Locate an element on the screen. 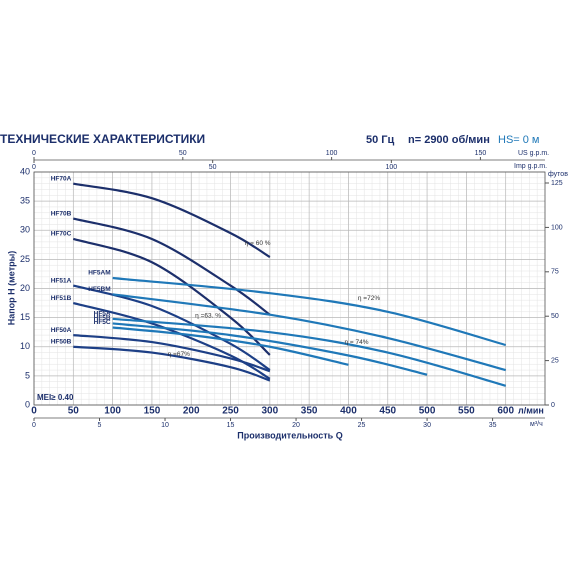 The height and width of the screenshot is (570, 570). speed: n= 2900 об/мин is located at coordinates (449, 140).